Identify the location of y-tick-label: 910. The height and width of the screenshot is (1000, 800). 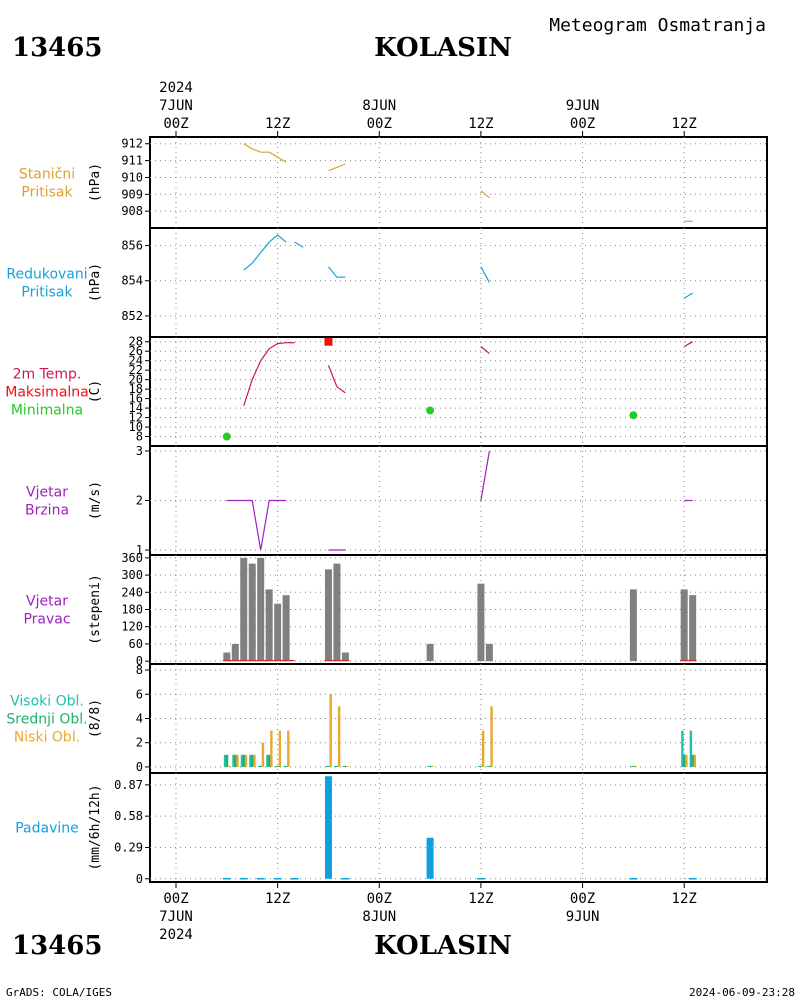
(132, 177).